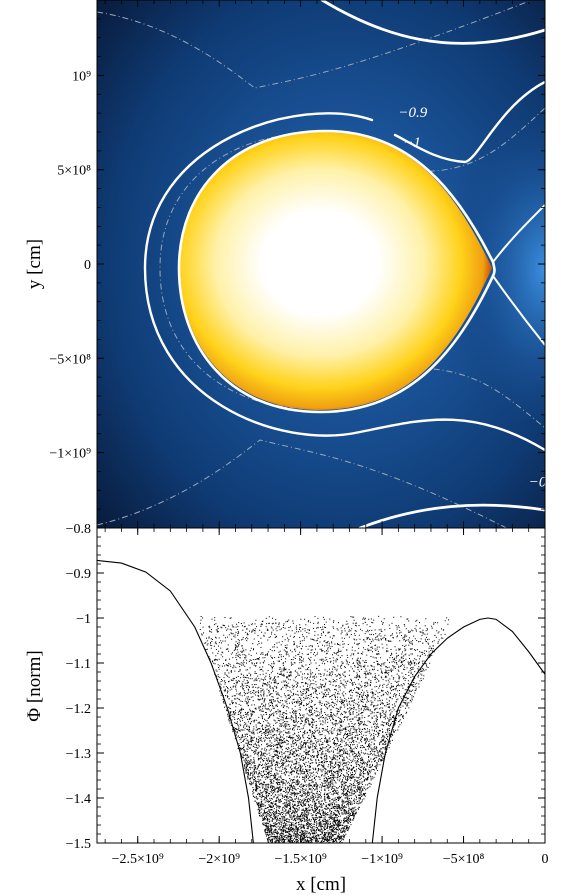 The image size is (562, 896). What do you see at coordinates (321, 884) in the screenshot?
I see `bottom-panel-x-axis-title: x [cm]` at bounding box center [321, 884].